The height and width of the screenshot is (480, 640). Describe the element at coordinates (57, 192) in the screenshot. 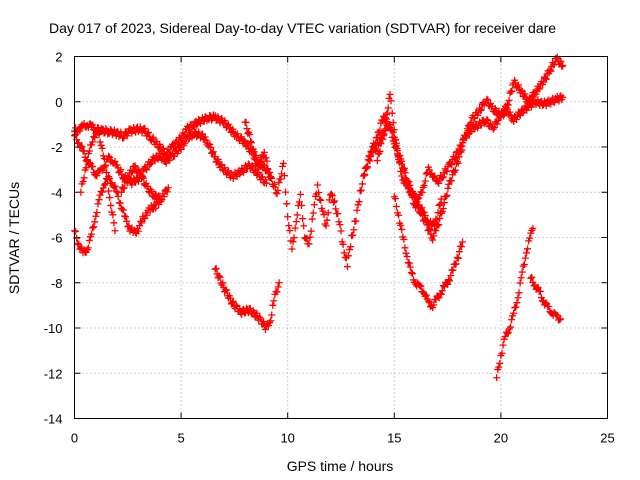

I see `y-tick-label: -4` at that location.